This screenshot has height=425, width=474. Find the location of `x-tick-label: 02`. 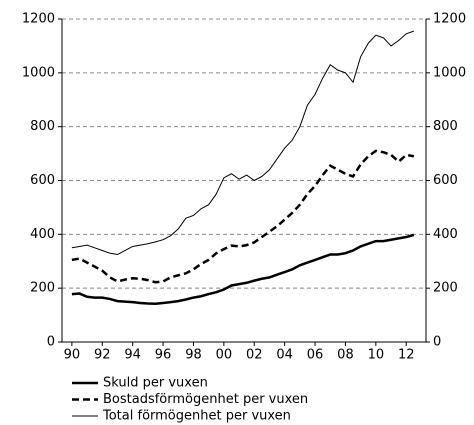

x-tick-label: 02 is located at coordinates (254, 355).